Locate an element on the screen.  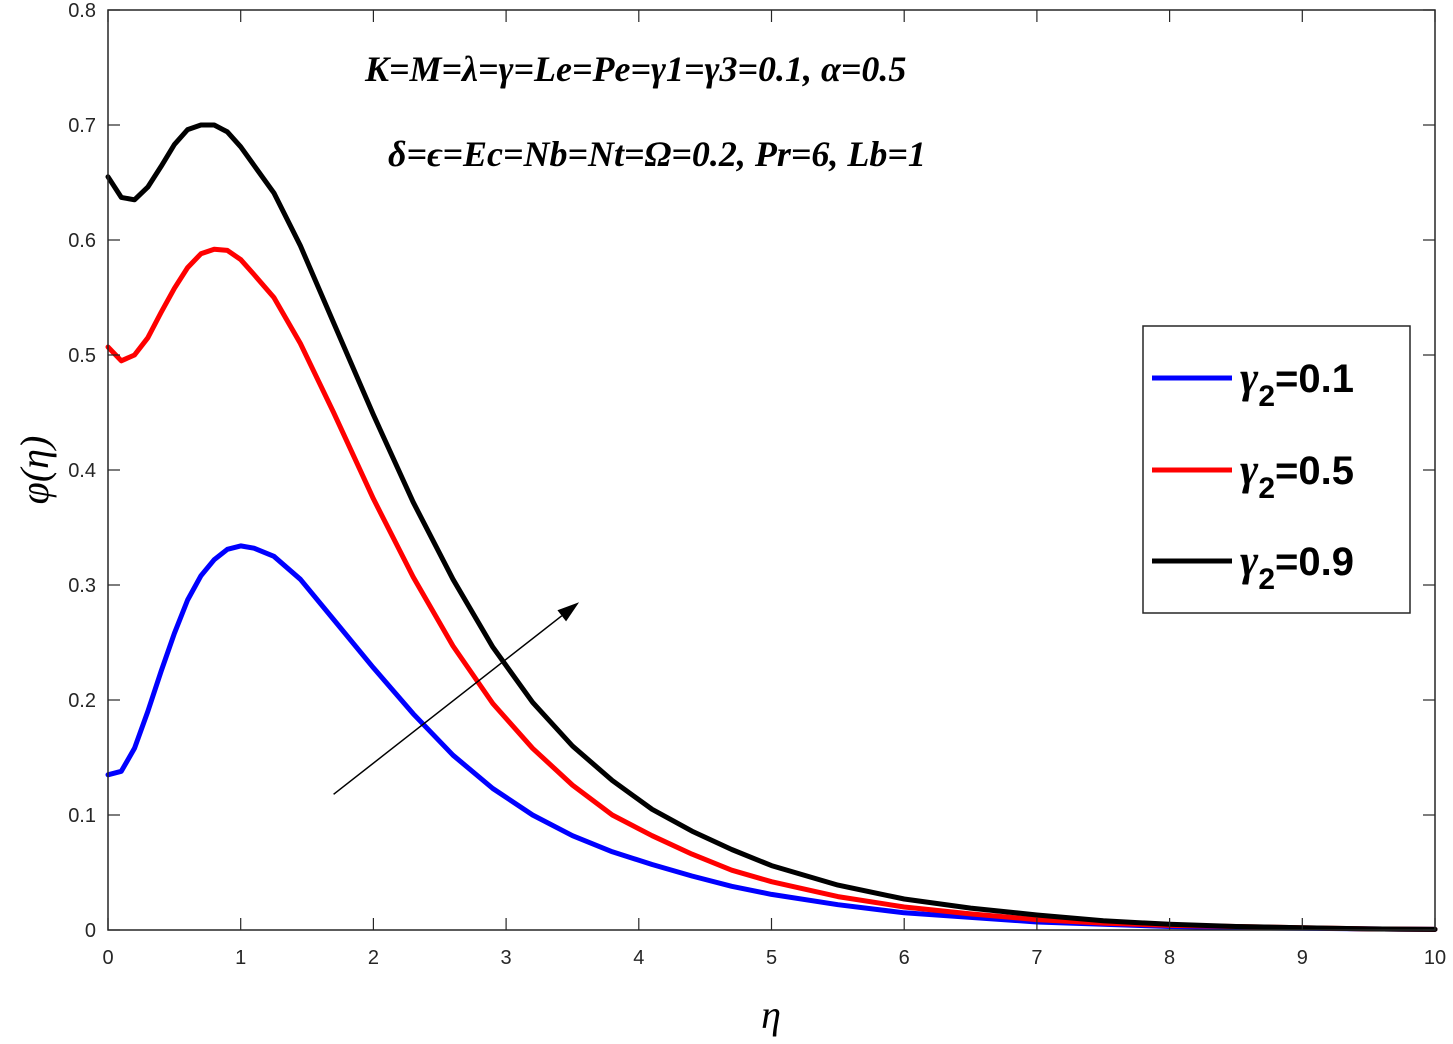
legend-item-2: γ2=0.5 is located at coordinates (1253, 475).